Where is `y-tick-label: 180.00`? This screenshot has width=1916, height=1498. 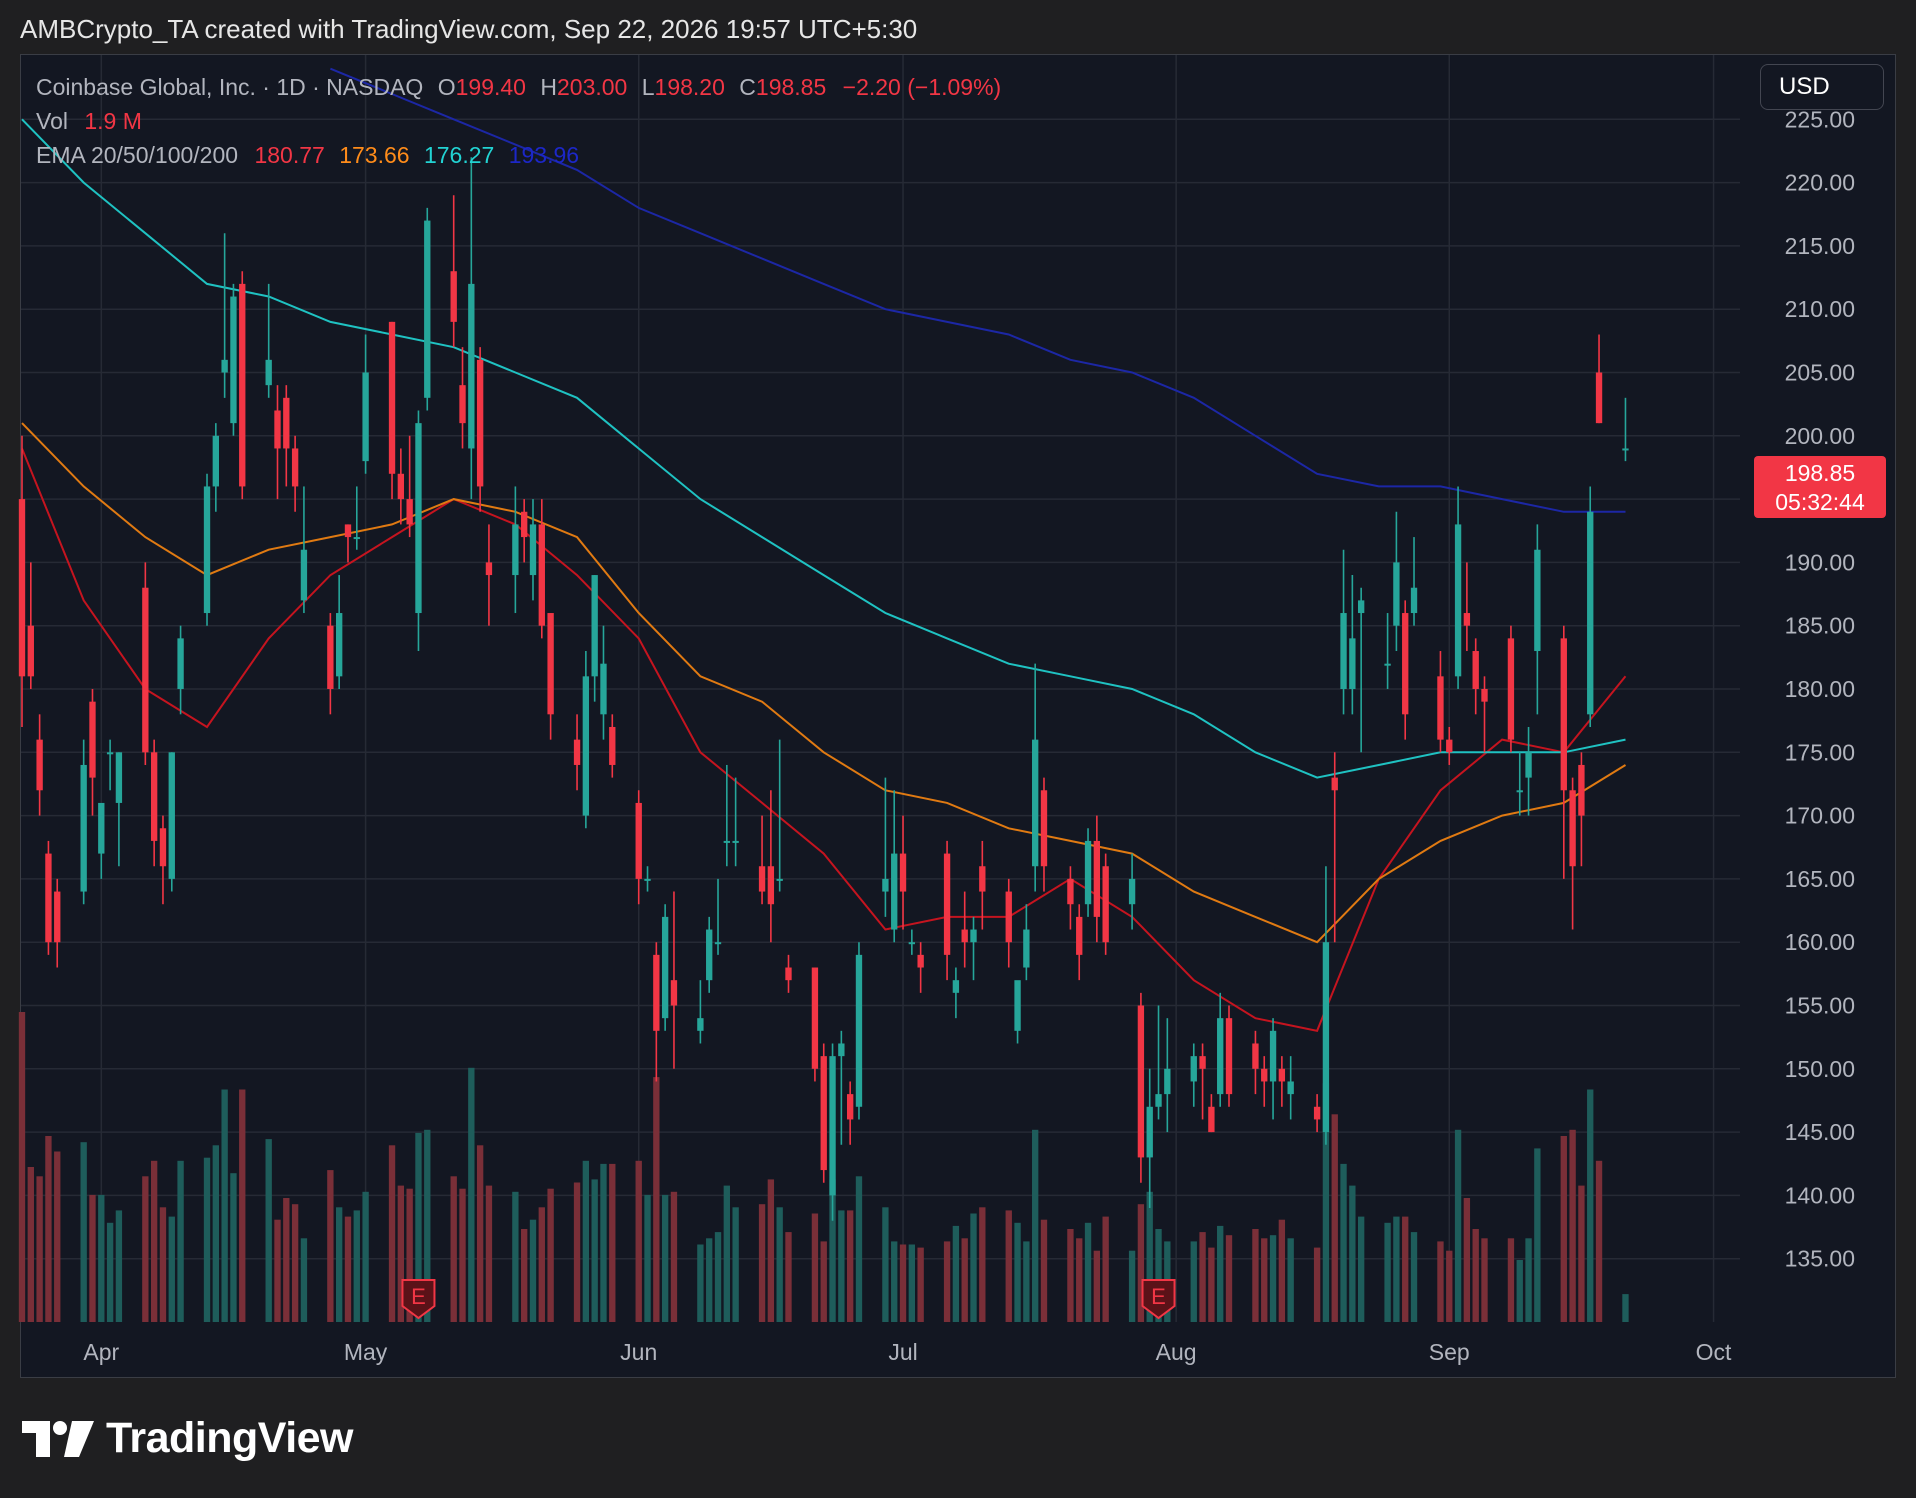 y-tick-label: 180.00 is located at coordinates (1820, 689).